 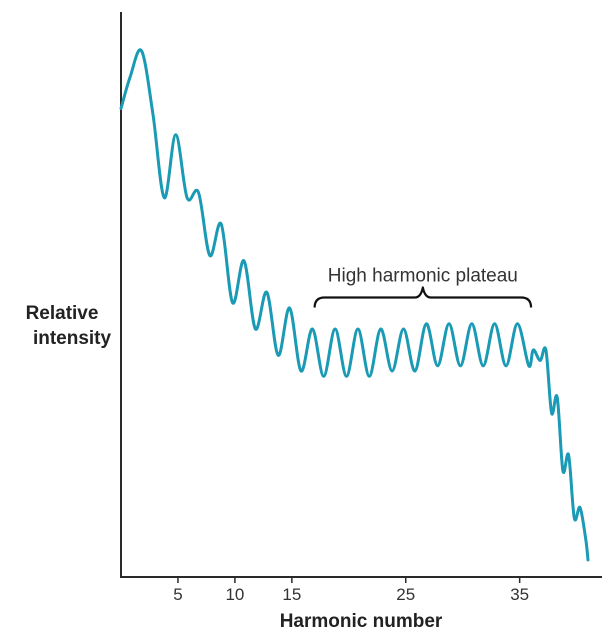 I want to click on plateau-brace, so click(x=423, y=297).